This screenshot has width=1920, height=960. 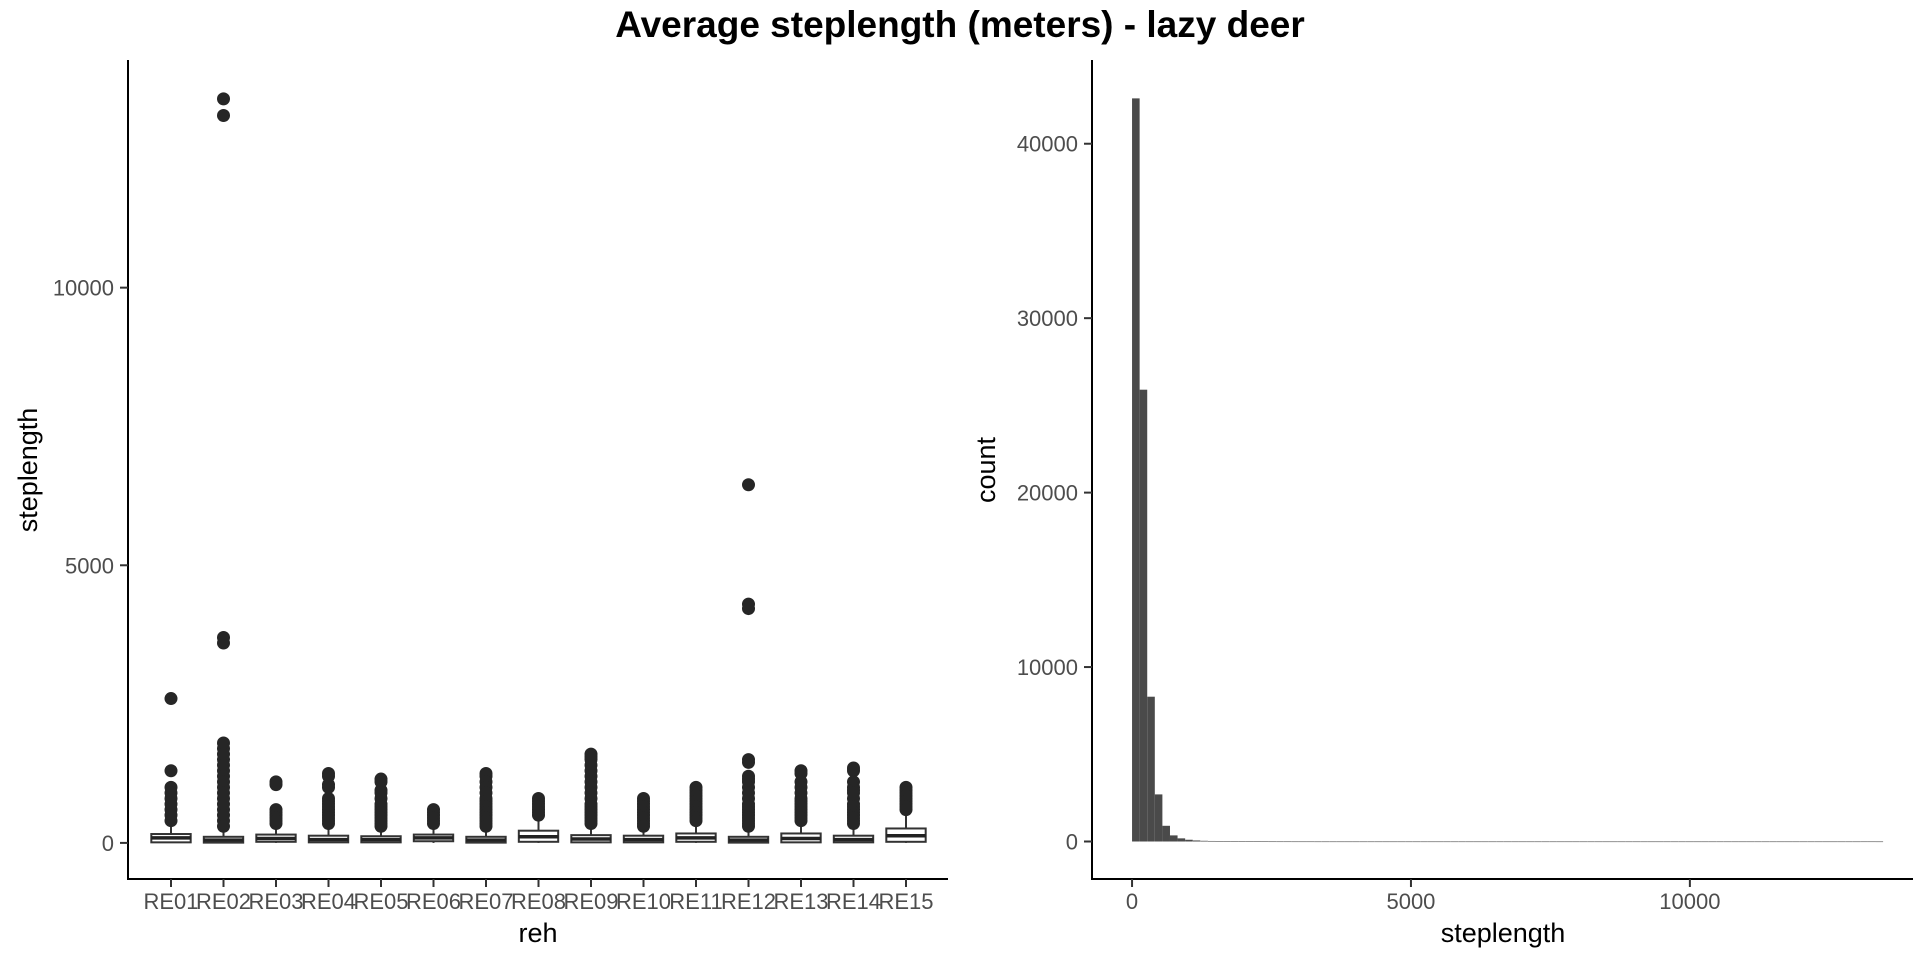 What do you see at coordinates (1410, 901) in the screenshot?
I see `x-tick-label: 5000` at bounding box center [1410, 901].